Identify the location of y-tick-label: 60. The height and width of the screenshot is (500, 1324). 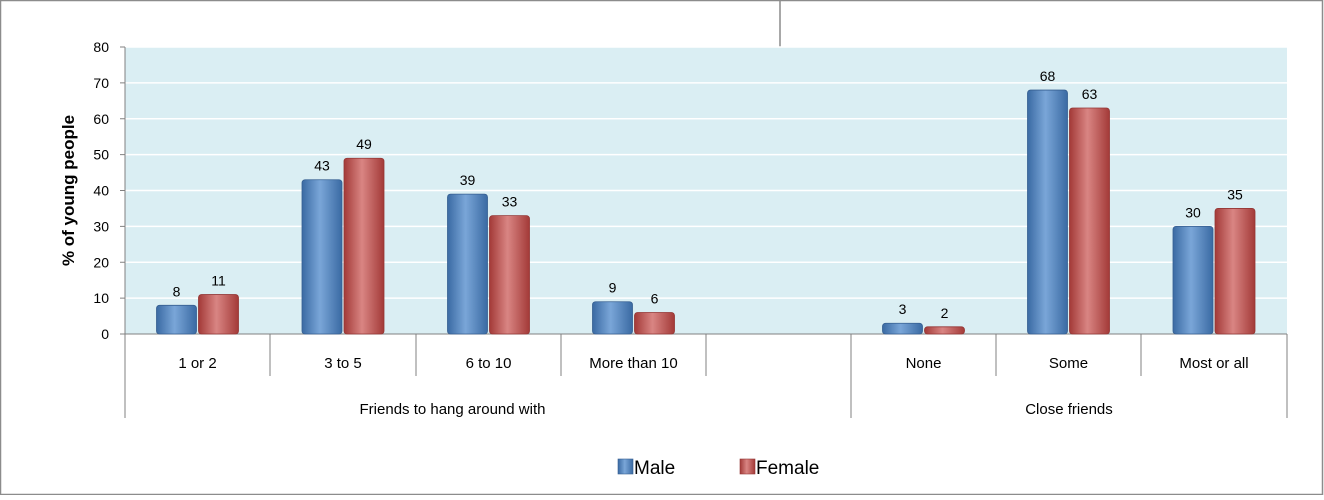
(101, 119).